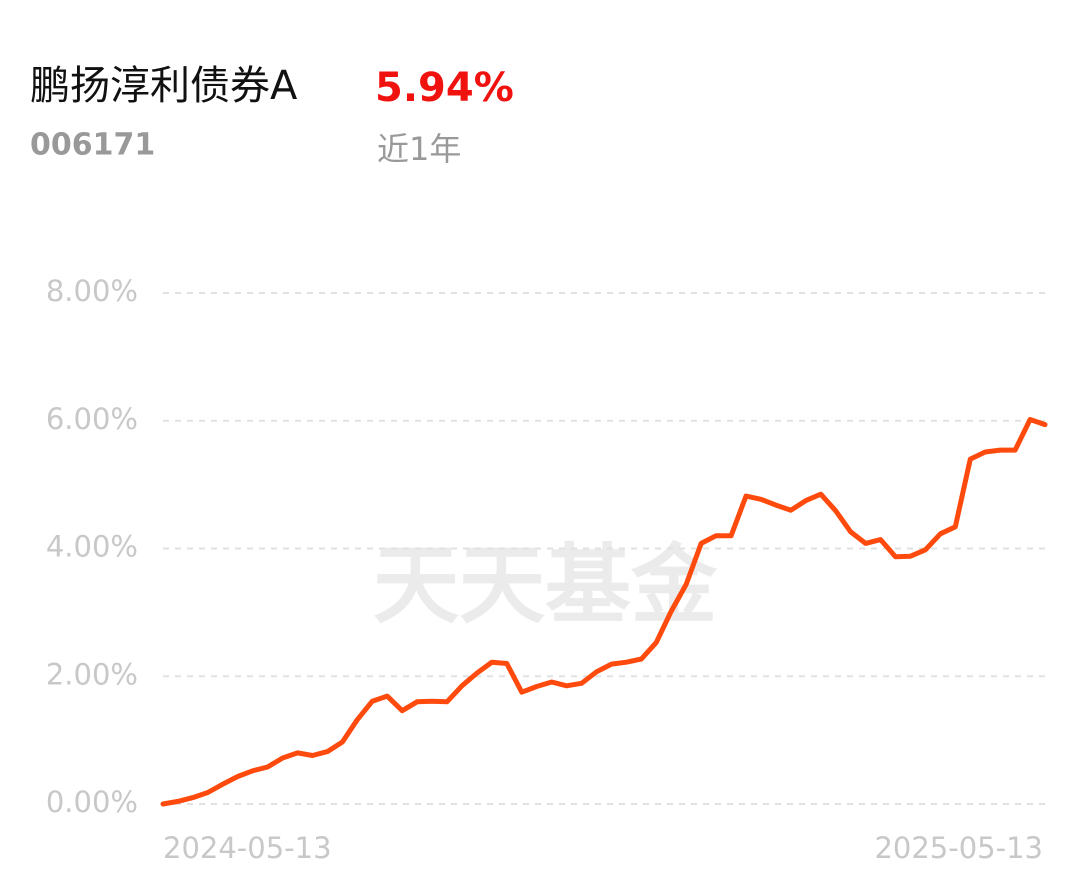  Describe the element at coordinates (92, 419) in the screenshot. I see `y-tick-label: 6.00%` at that location.